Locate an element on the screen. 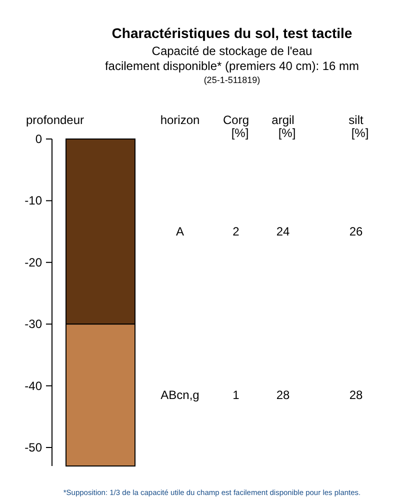 This screenshot has width=400, height=503. text: 24 is located at coordinates (283, 231).